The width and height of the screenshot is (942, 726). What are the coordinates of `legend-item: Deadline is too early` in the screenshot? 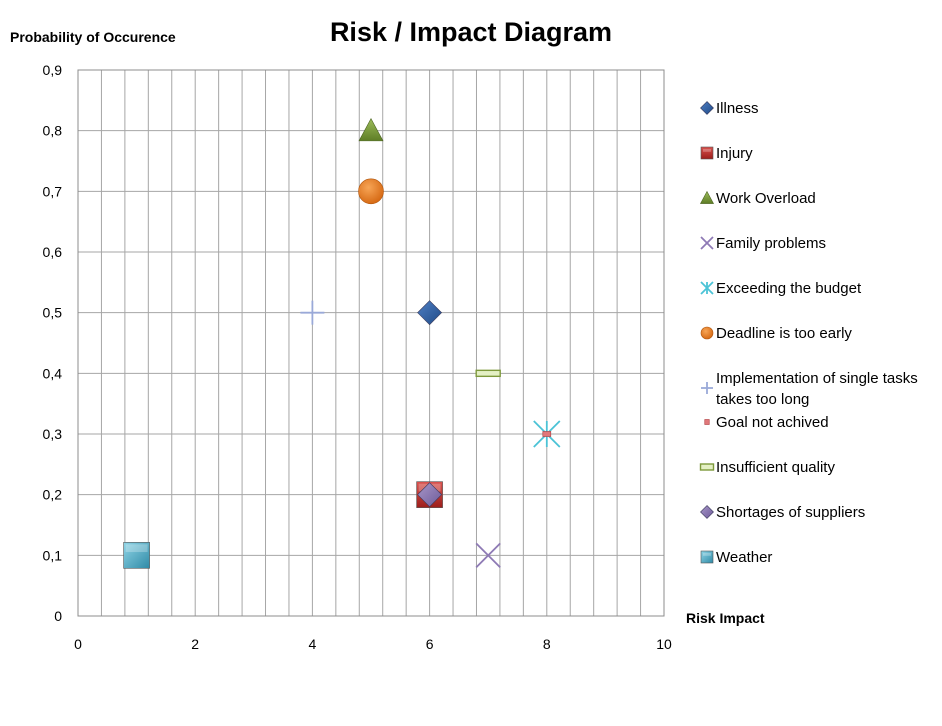 It's located at (776, 333).